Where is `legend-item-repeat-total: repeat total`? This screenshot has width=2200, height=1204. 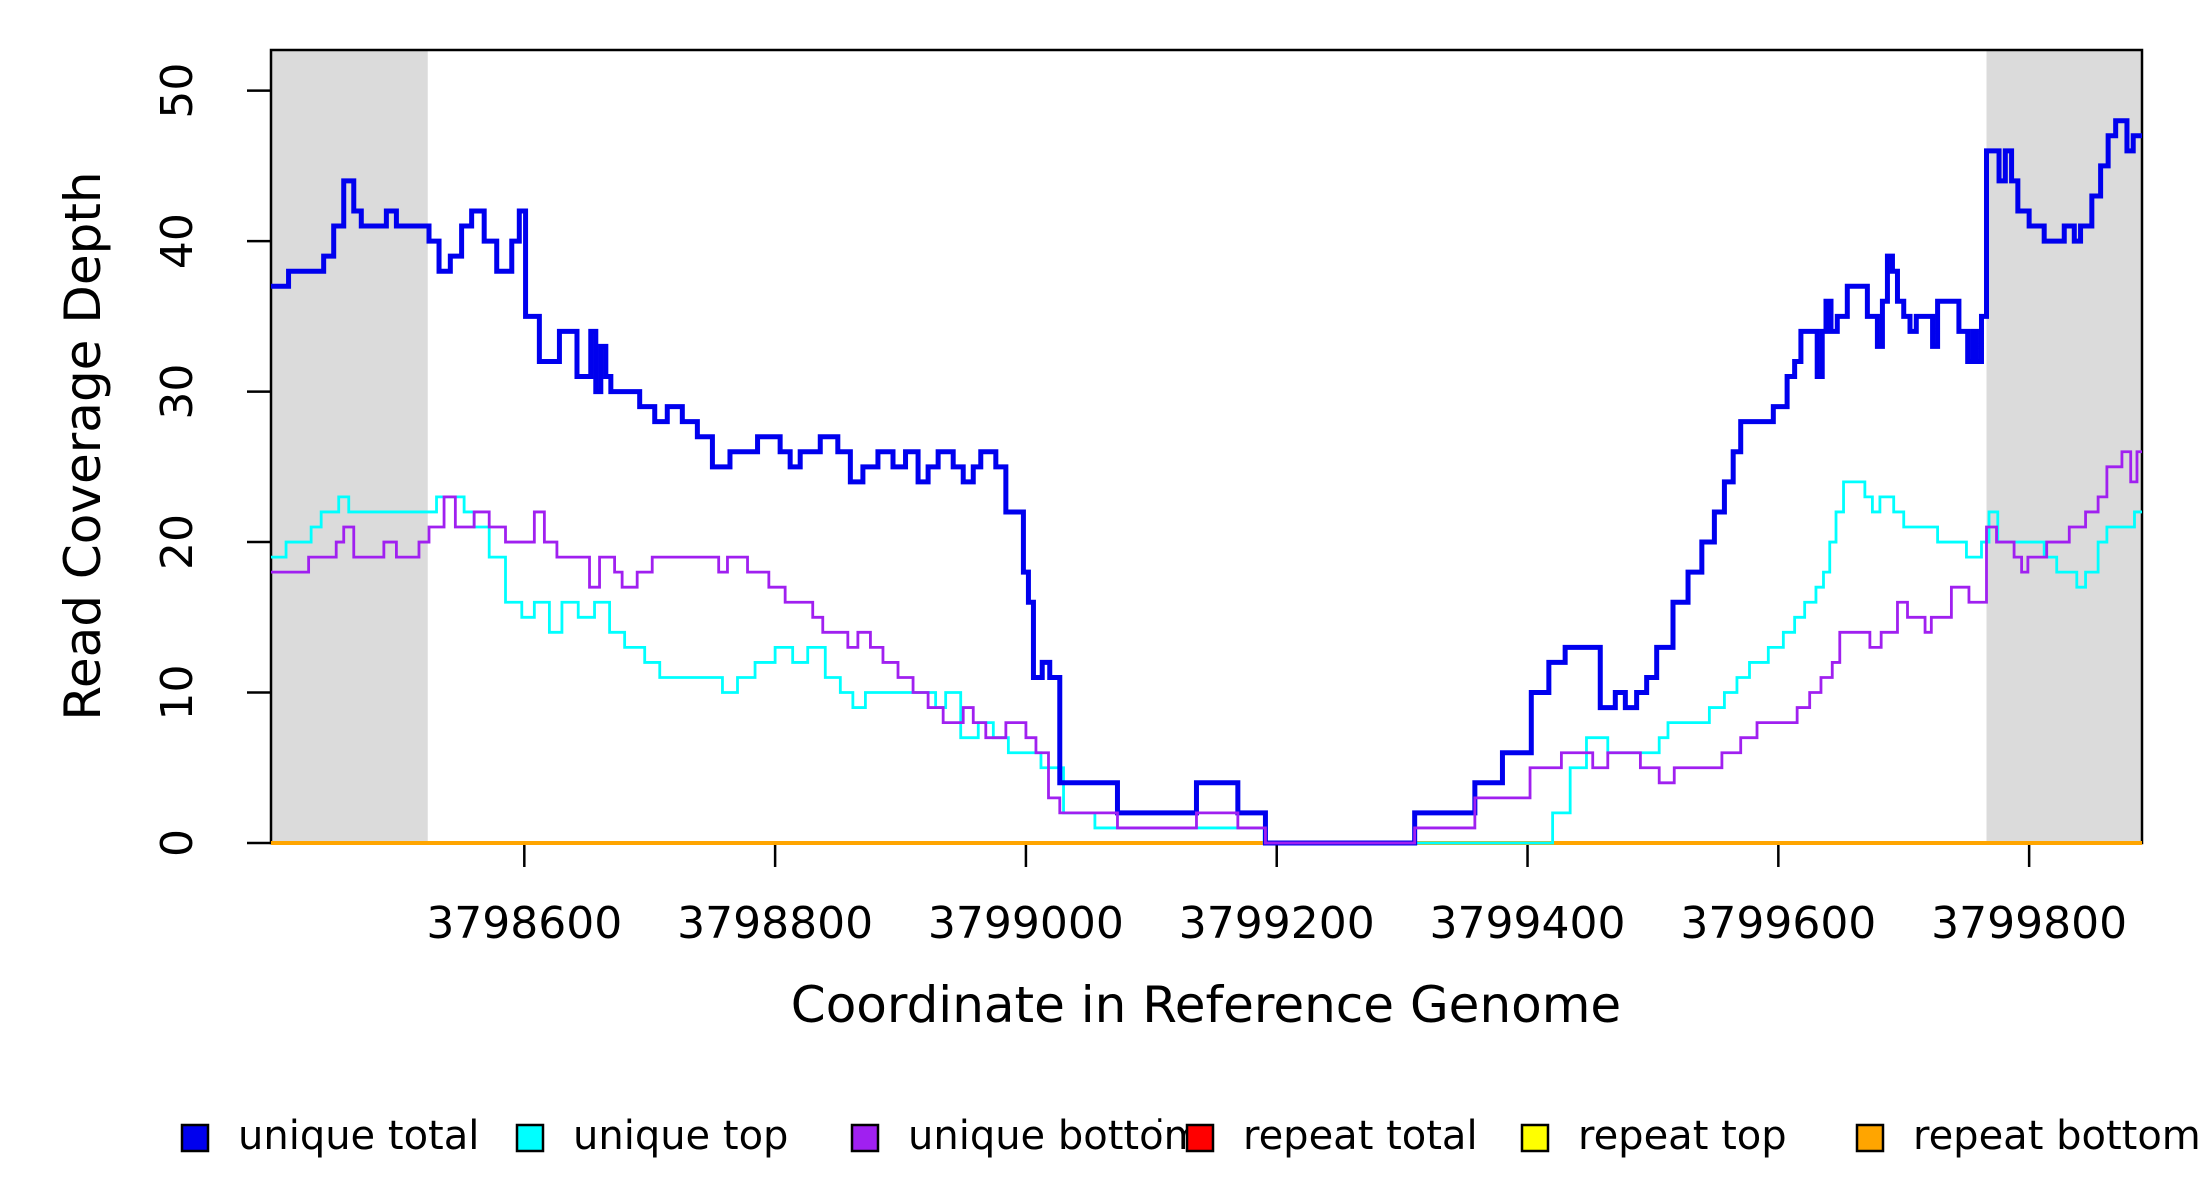
legend-item-repeat-total: repeat total is located at coordinates (1331, 1136).